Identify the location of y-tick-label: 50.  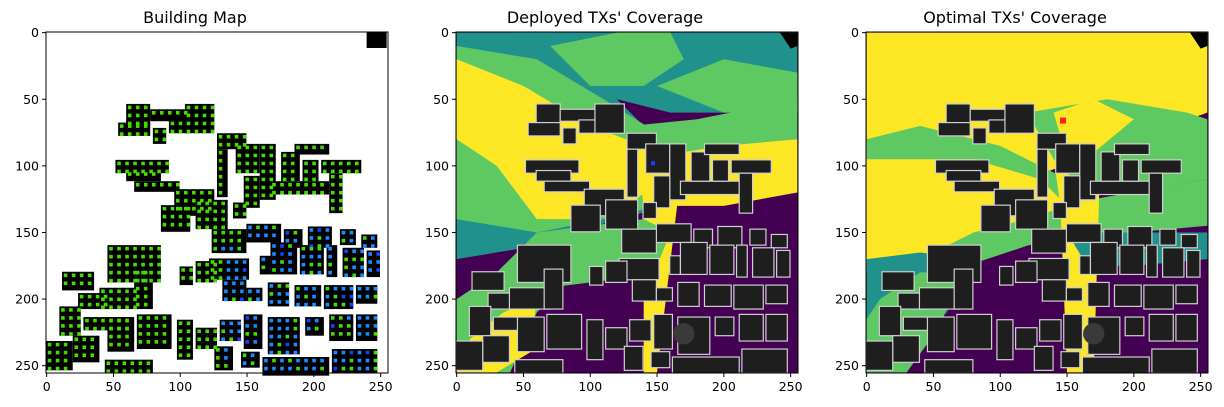
(441, 99).